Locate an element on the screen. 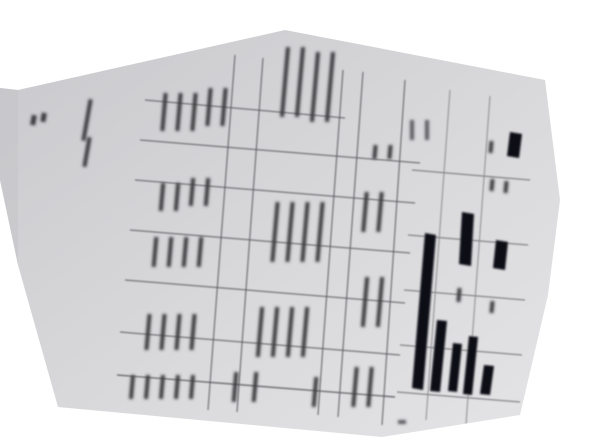  right-column-marks is located at coordinates (413, 272).